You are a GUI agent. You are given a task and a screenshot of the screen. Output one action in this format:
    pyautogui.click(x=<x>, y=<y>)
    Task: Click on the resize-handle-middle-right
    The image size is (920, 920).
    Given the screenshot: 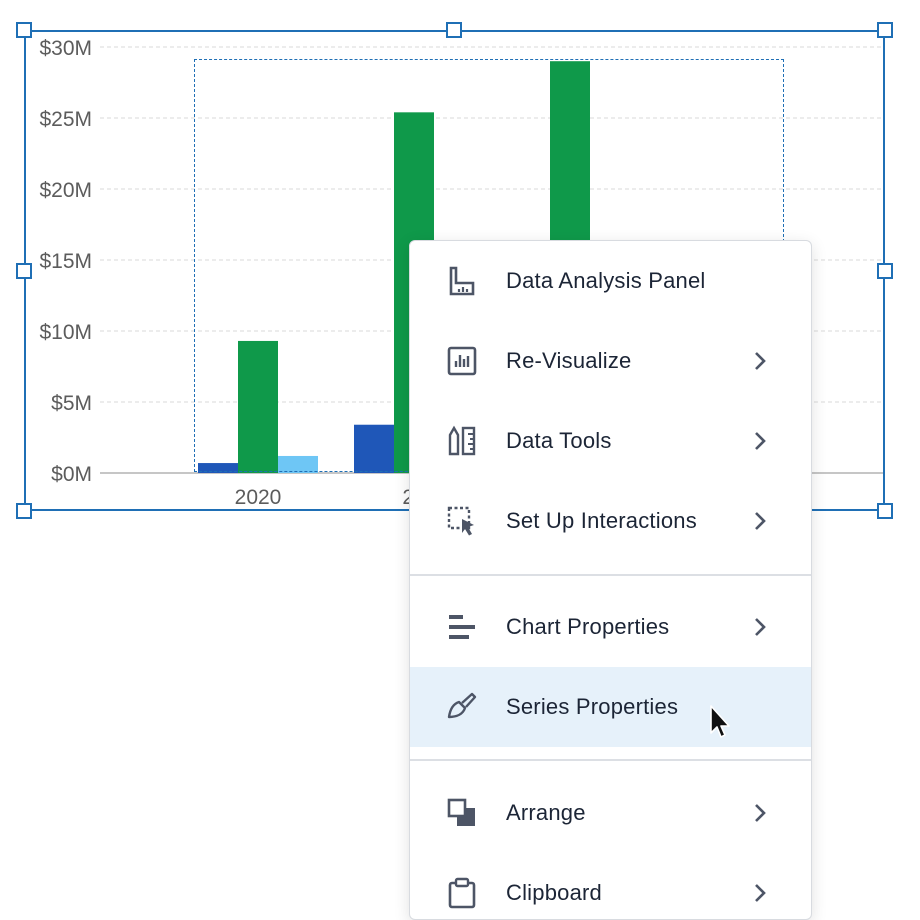 What is the action you would take?
    pyautogui.click(x=885, y=271)
    